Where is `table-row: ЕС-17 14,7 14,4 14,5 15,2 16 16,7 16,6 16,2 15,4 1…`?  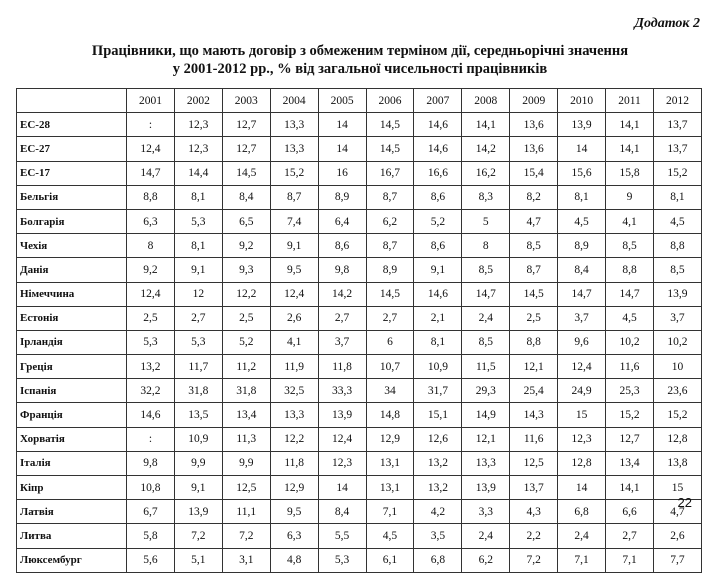
table-row: ЕС-17 14,7 14,4 14,5 15,2 16 16,7 16,6 16,2 15,4 1… is located at coordinates (359, 173).